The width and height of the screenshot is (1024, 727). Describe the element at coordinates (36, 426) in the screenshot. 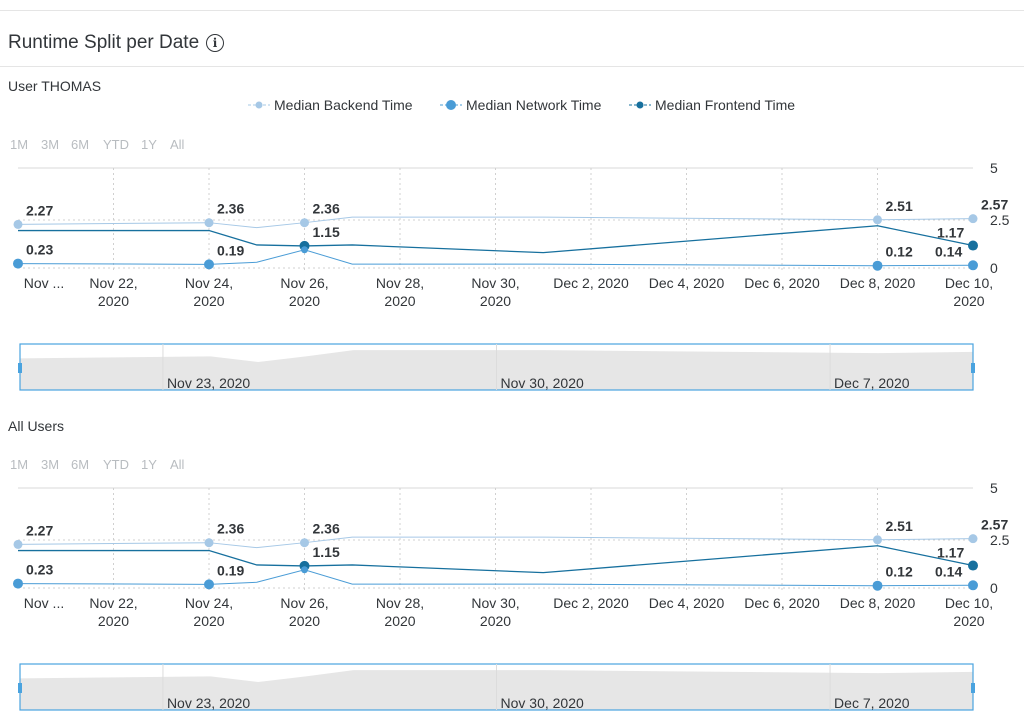

I see `section-title: All Users` at that location.